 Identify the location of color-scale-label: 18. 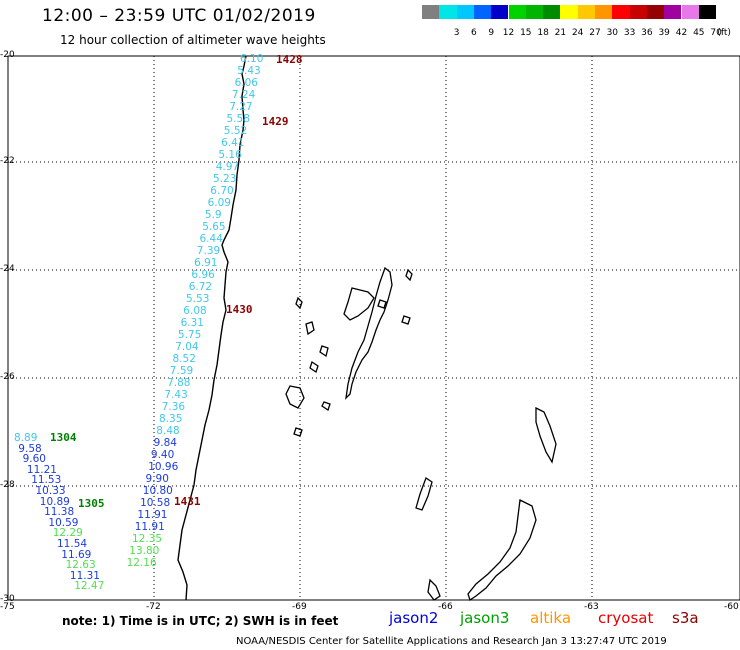
(543, 33).